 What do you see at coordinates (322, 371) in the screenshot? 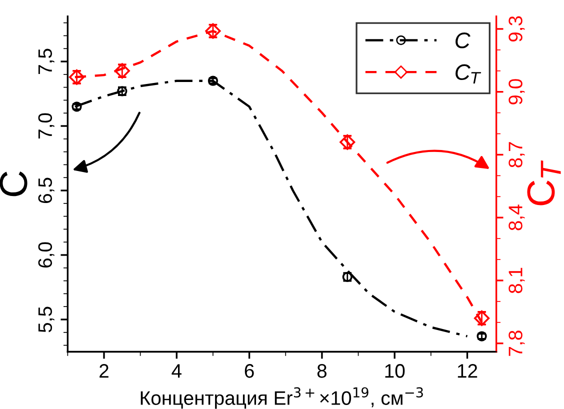
I see `x-tick-label: 8` at bounding box center [322, 371].